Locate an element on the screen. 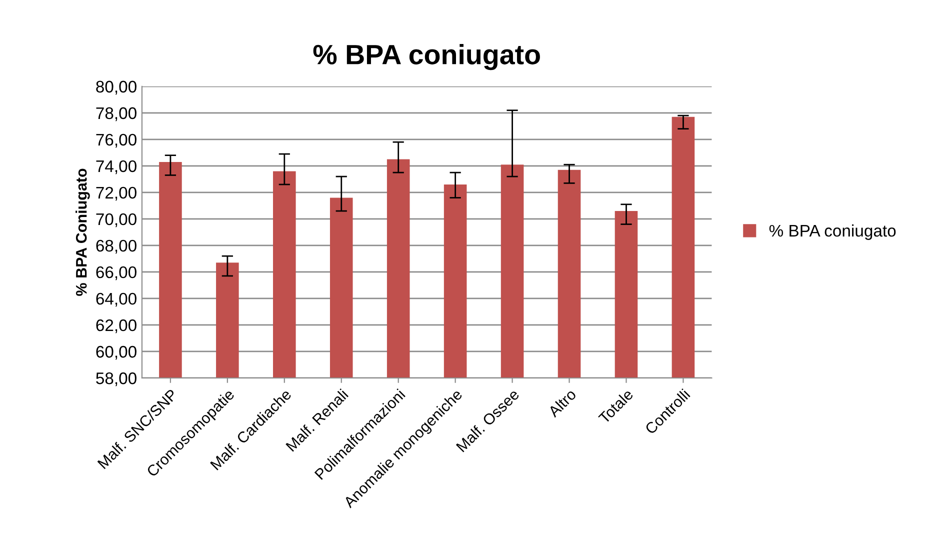 This screenshot has height=540, width=934. y-tick-label: 78,00 is located at coordinates (116, 114).